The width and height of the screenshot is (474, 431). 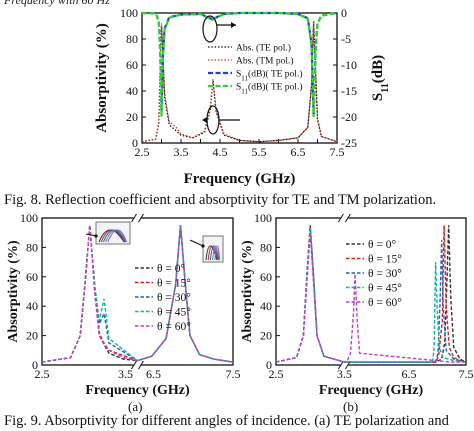 I want to click on fig8-y2-tick-label: -15, so click(x=349, y=91).